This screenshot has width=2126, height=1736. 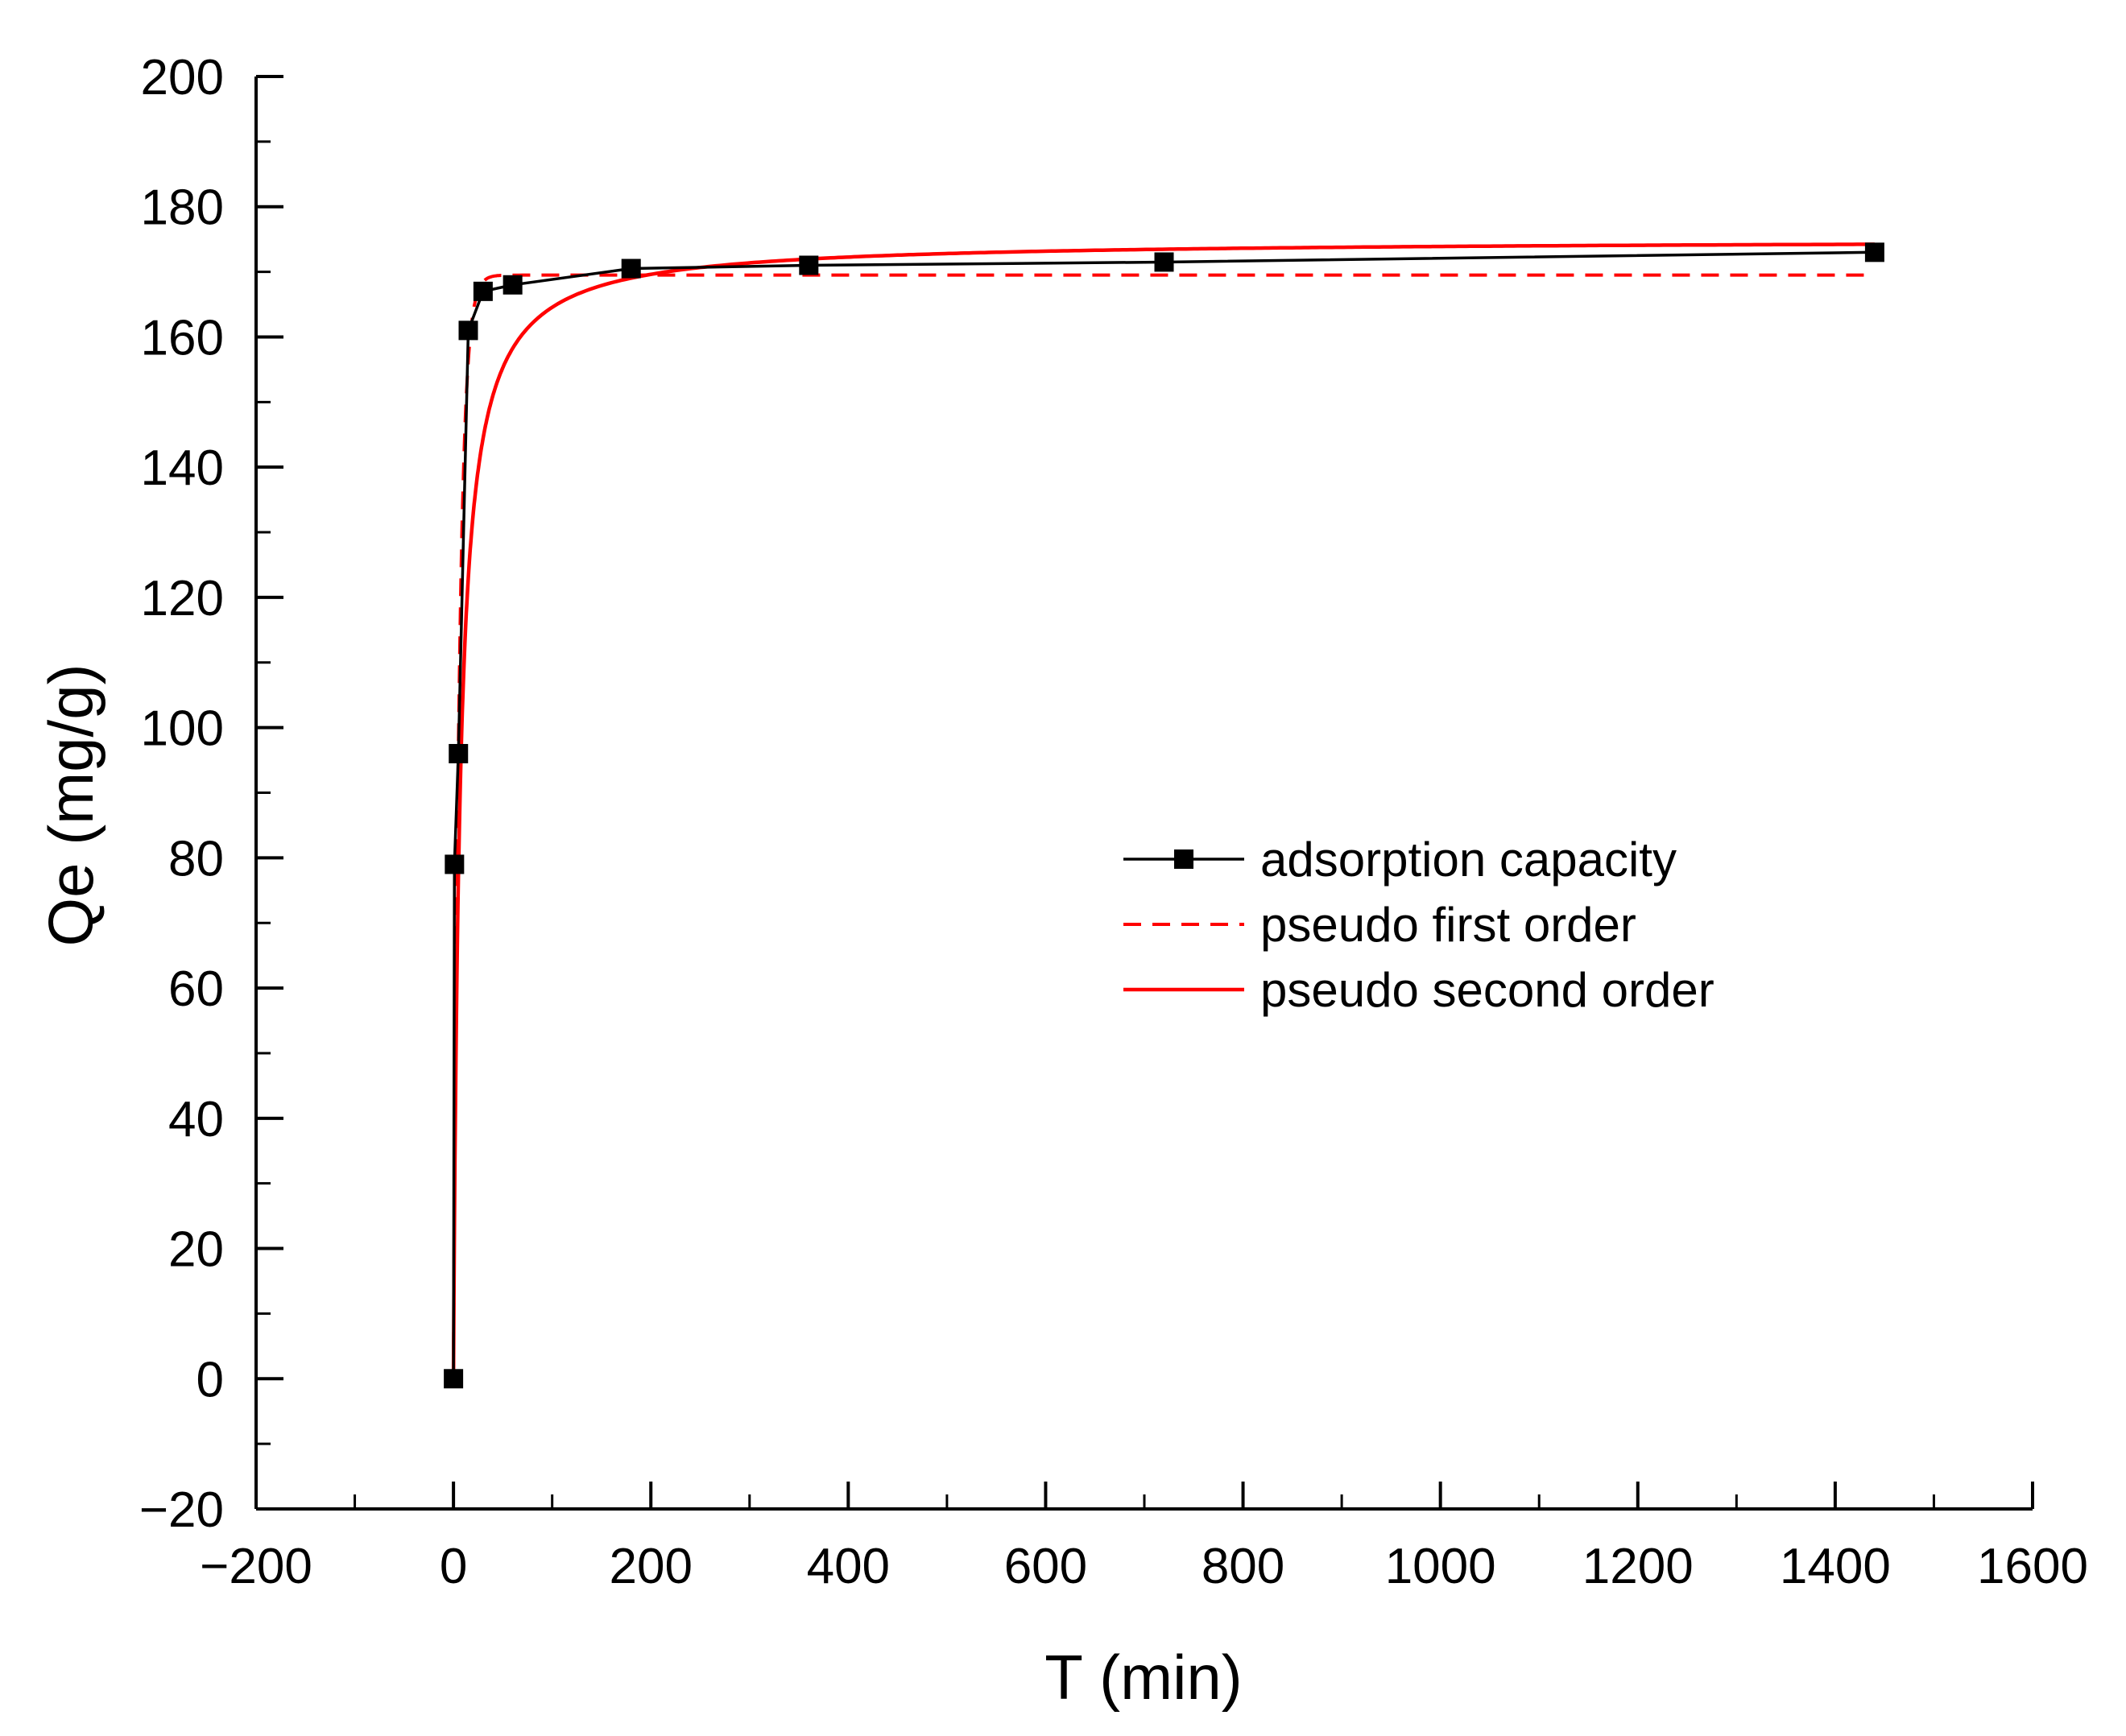 What do you see at coordinates (650, 1566) in the screenshot?
I see `x-tick-label: 200` at bounding box center [650, 1566].